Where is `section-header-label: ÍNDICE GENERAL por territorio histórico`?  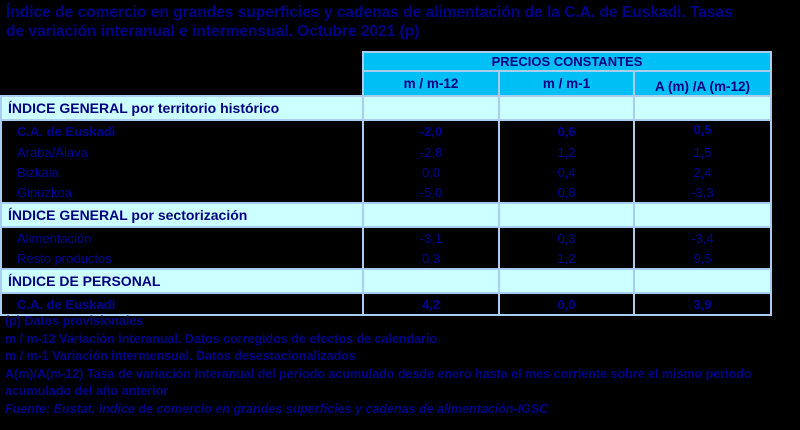 section-header-label: ÍNDICE GENERAL por territorio histórico is located at coordinates (182, 108).